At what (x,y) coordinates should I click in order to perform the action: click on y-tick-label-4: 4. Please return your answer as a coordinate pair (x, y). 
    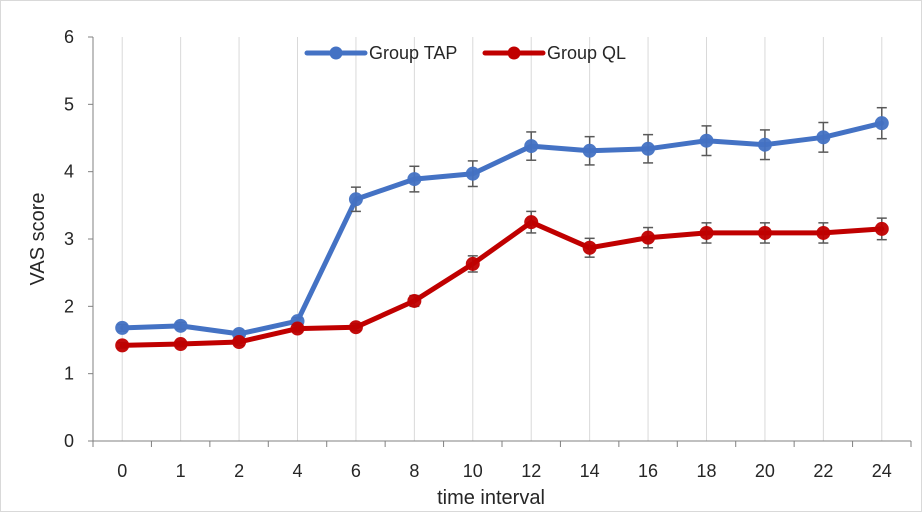
    Looking at the image, I should click on (69, 172).